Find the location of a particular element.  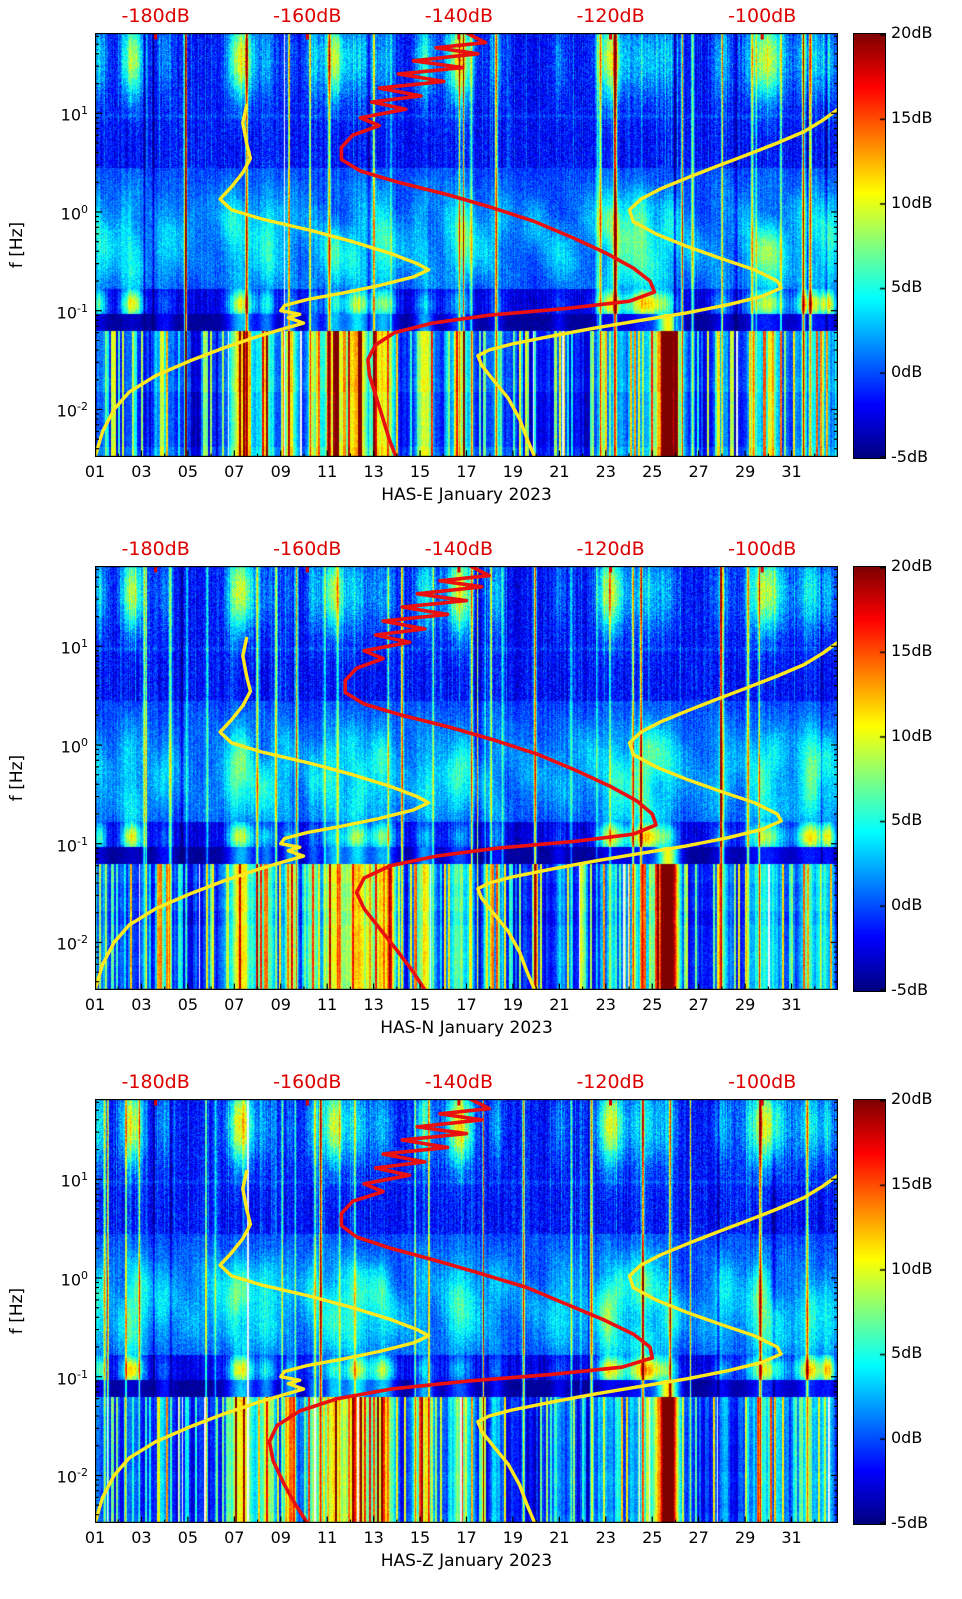

colorbar-tick-label: 15dB is located at coordinates (912, 1183).